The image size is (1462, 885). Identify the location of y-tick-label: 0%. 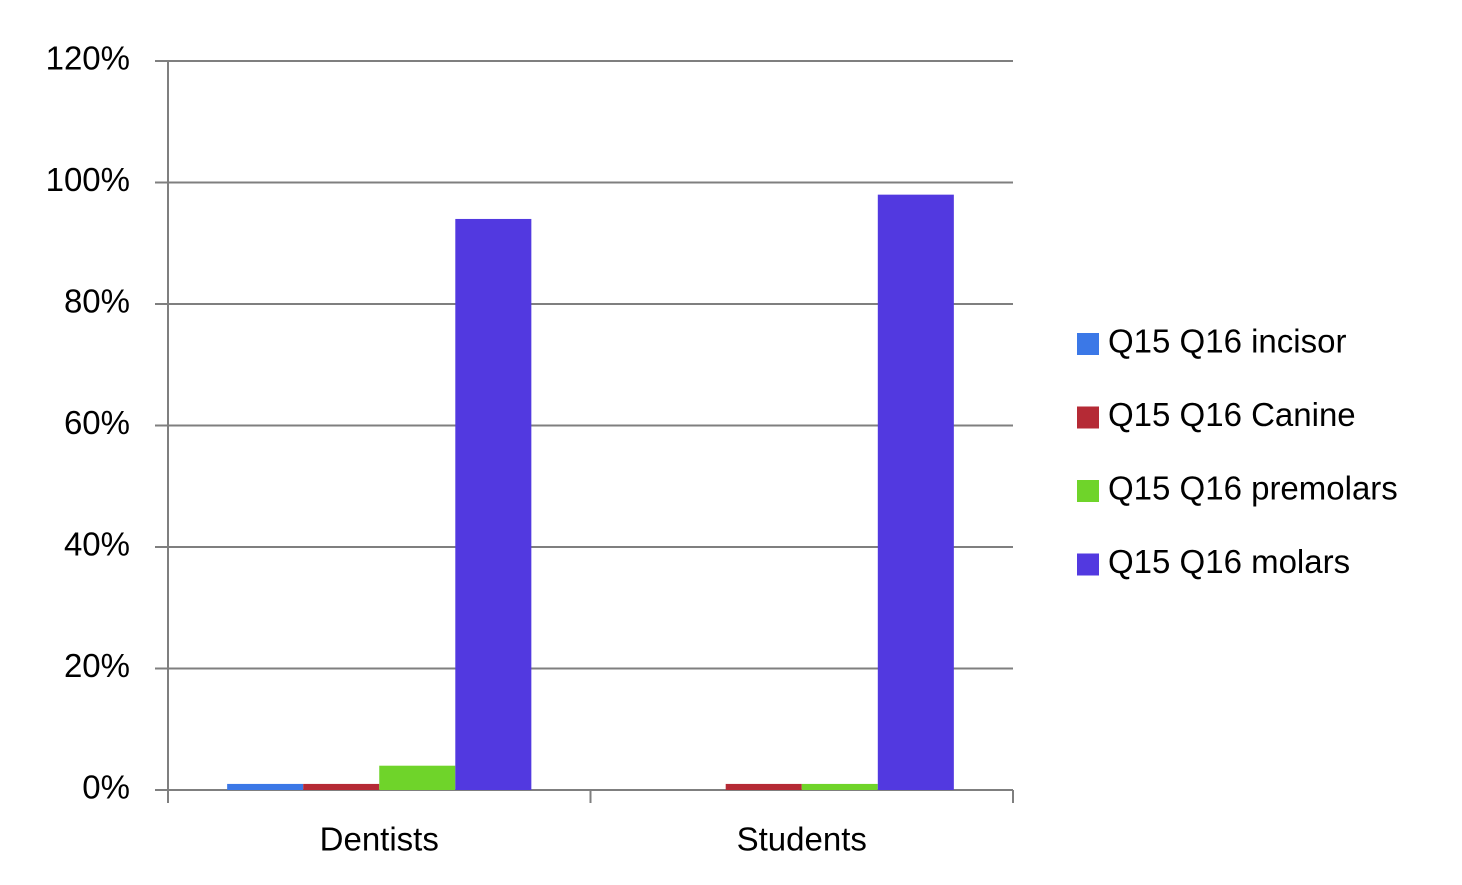
(106, 787).